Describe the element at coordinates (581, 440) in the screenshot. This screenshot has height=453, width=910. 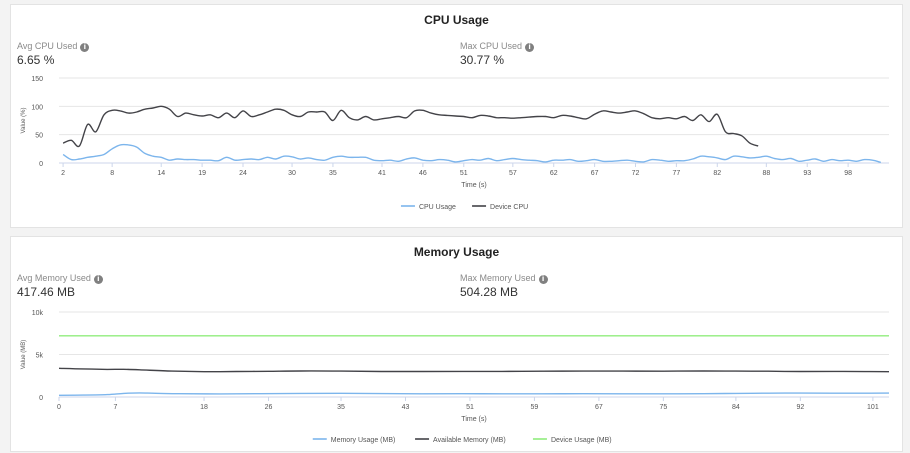
I see `memory-legend-item: Device Usage (MB)` at that location.